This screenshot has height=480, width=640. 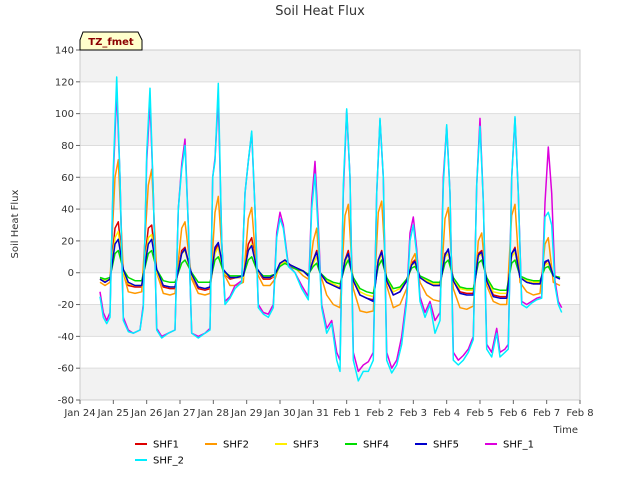 I want to click on x-tick-label: Jan 30, so click(x=279, y=413).